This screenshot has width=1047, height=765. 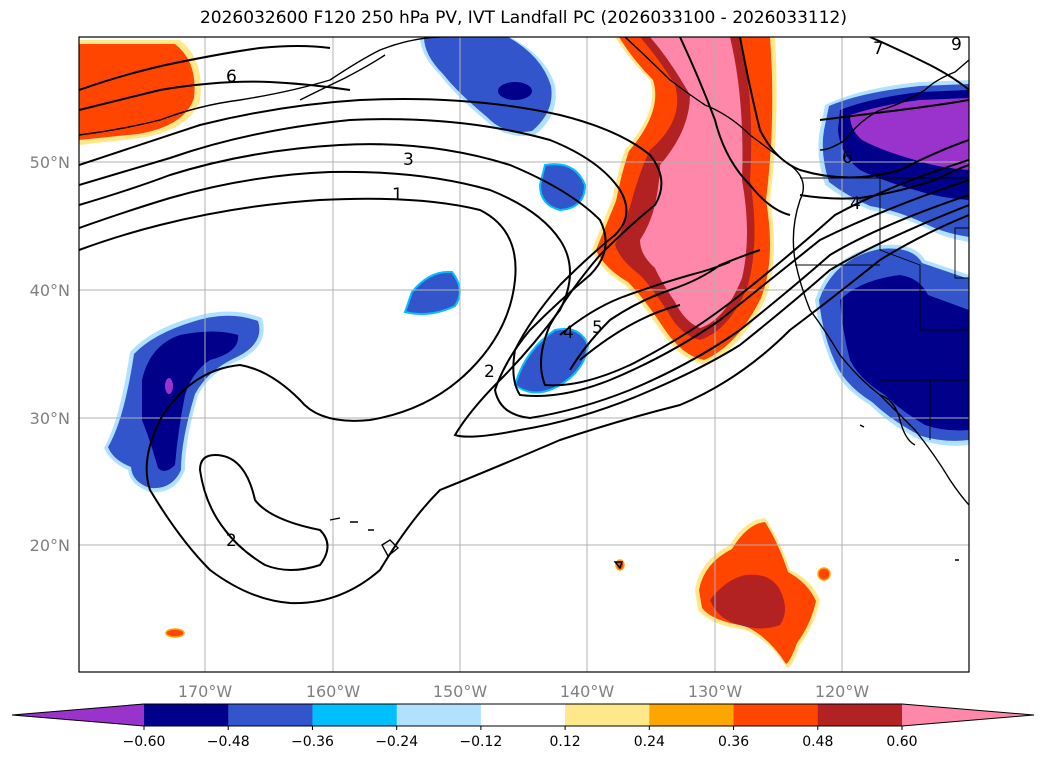 What do you see at coordinates (205, 691) in the screenshot?
I see `longitude-label: 170°W` at bounding box center [205, 691].